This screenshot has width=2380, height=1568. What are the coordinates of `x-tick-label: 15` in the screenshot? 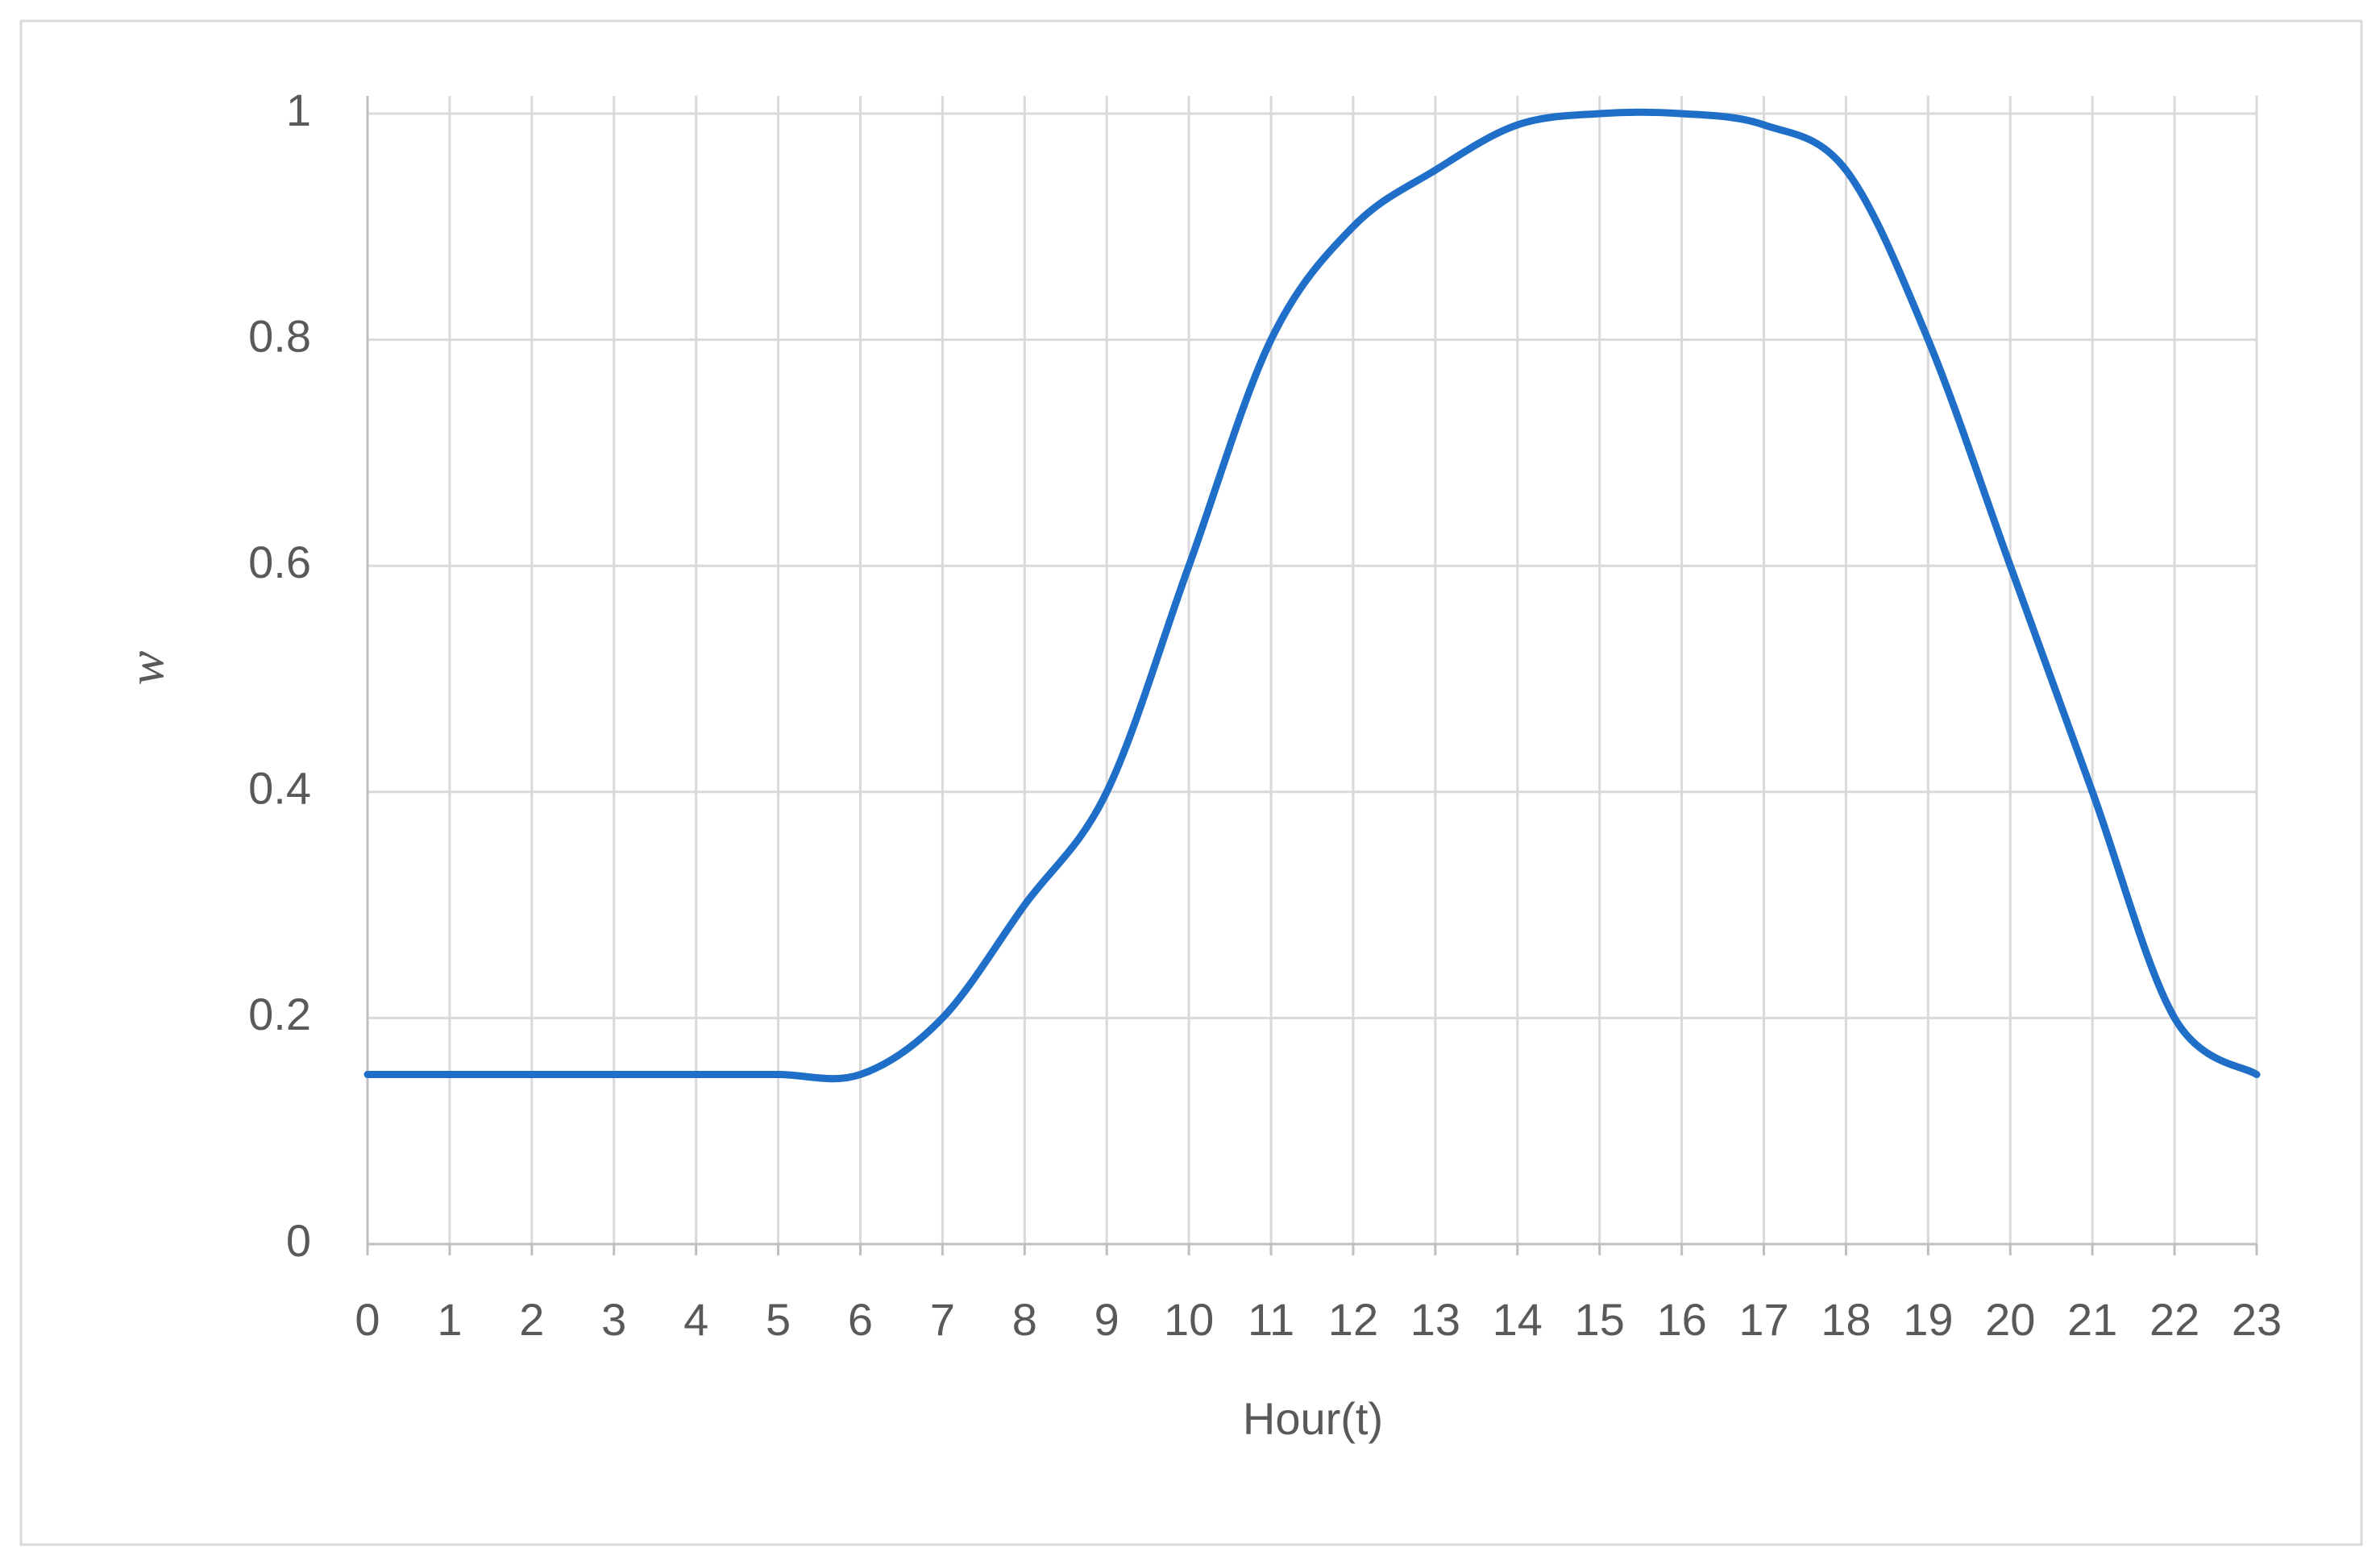 It's located at (1600, 1319).